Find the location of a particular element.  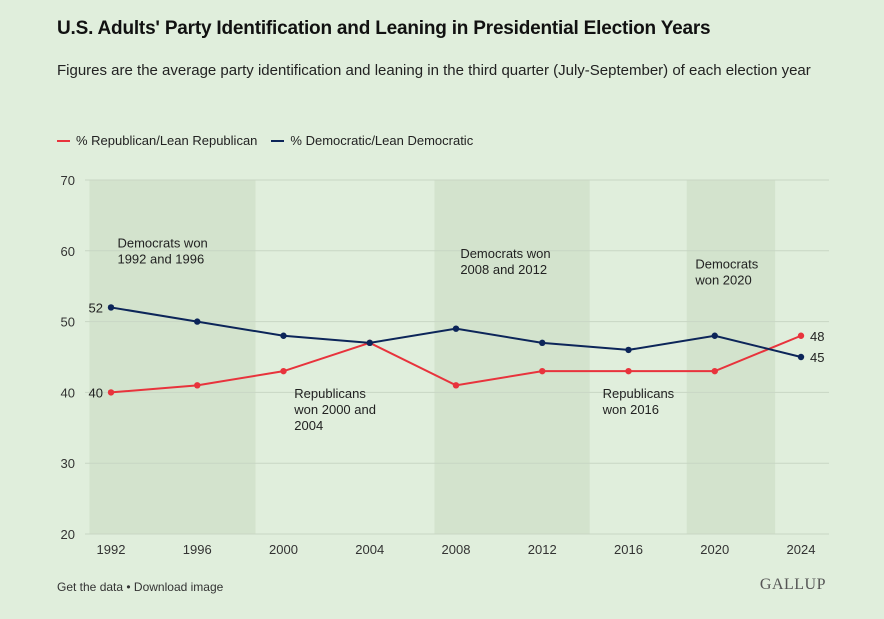

annotation-1: Democrats won 2008 and 2012 is located at coordinates (505, 261).